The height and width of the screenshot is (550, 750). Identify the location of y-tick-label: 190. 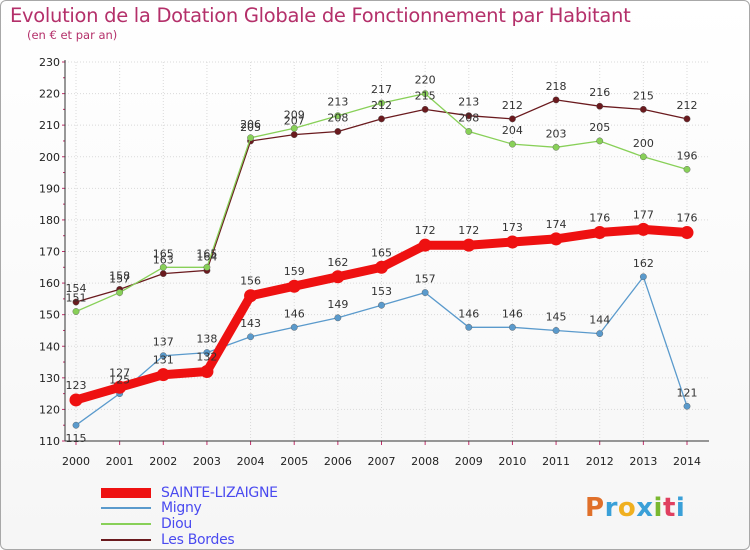
(49, 188).